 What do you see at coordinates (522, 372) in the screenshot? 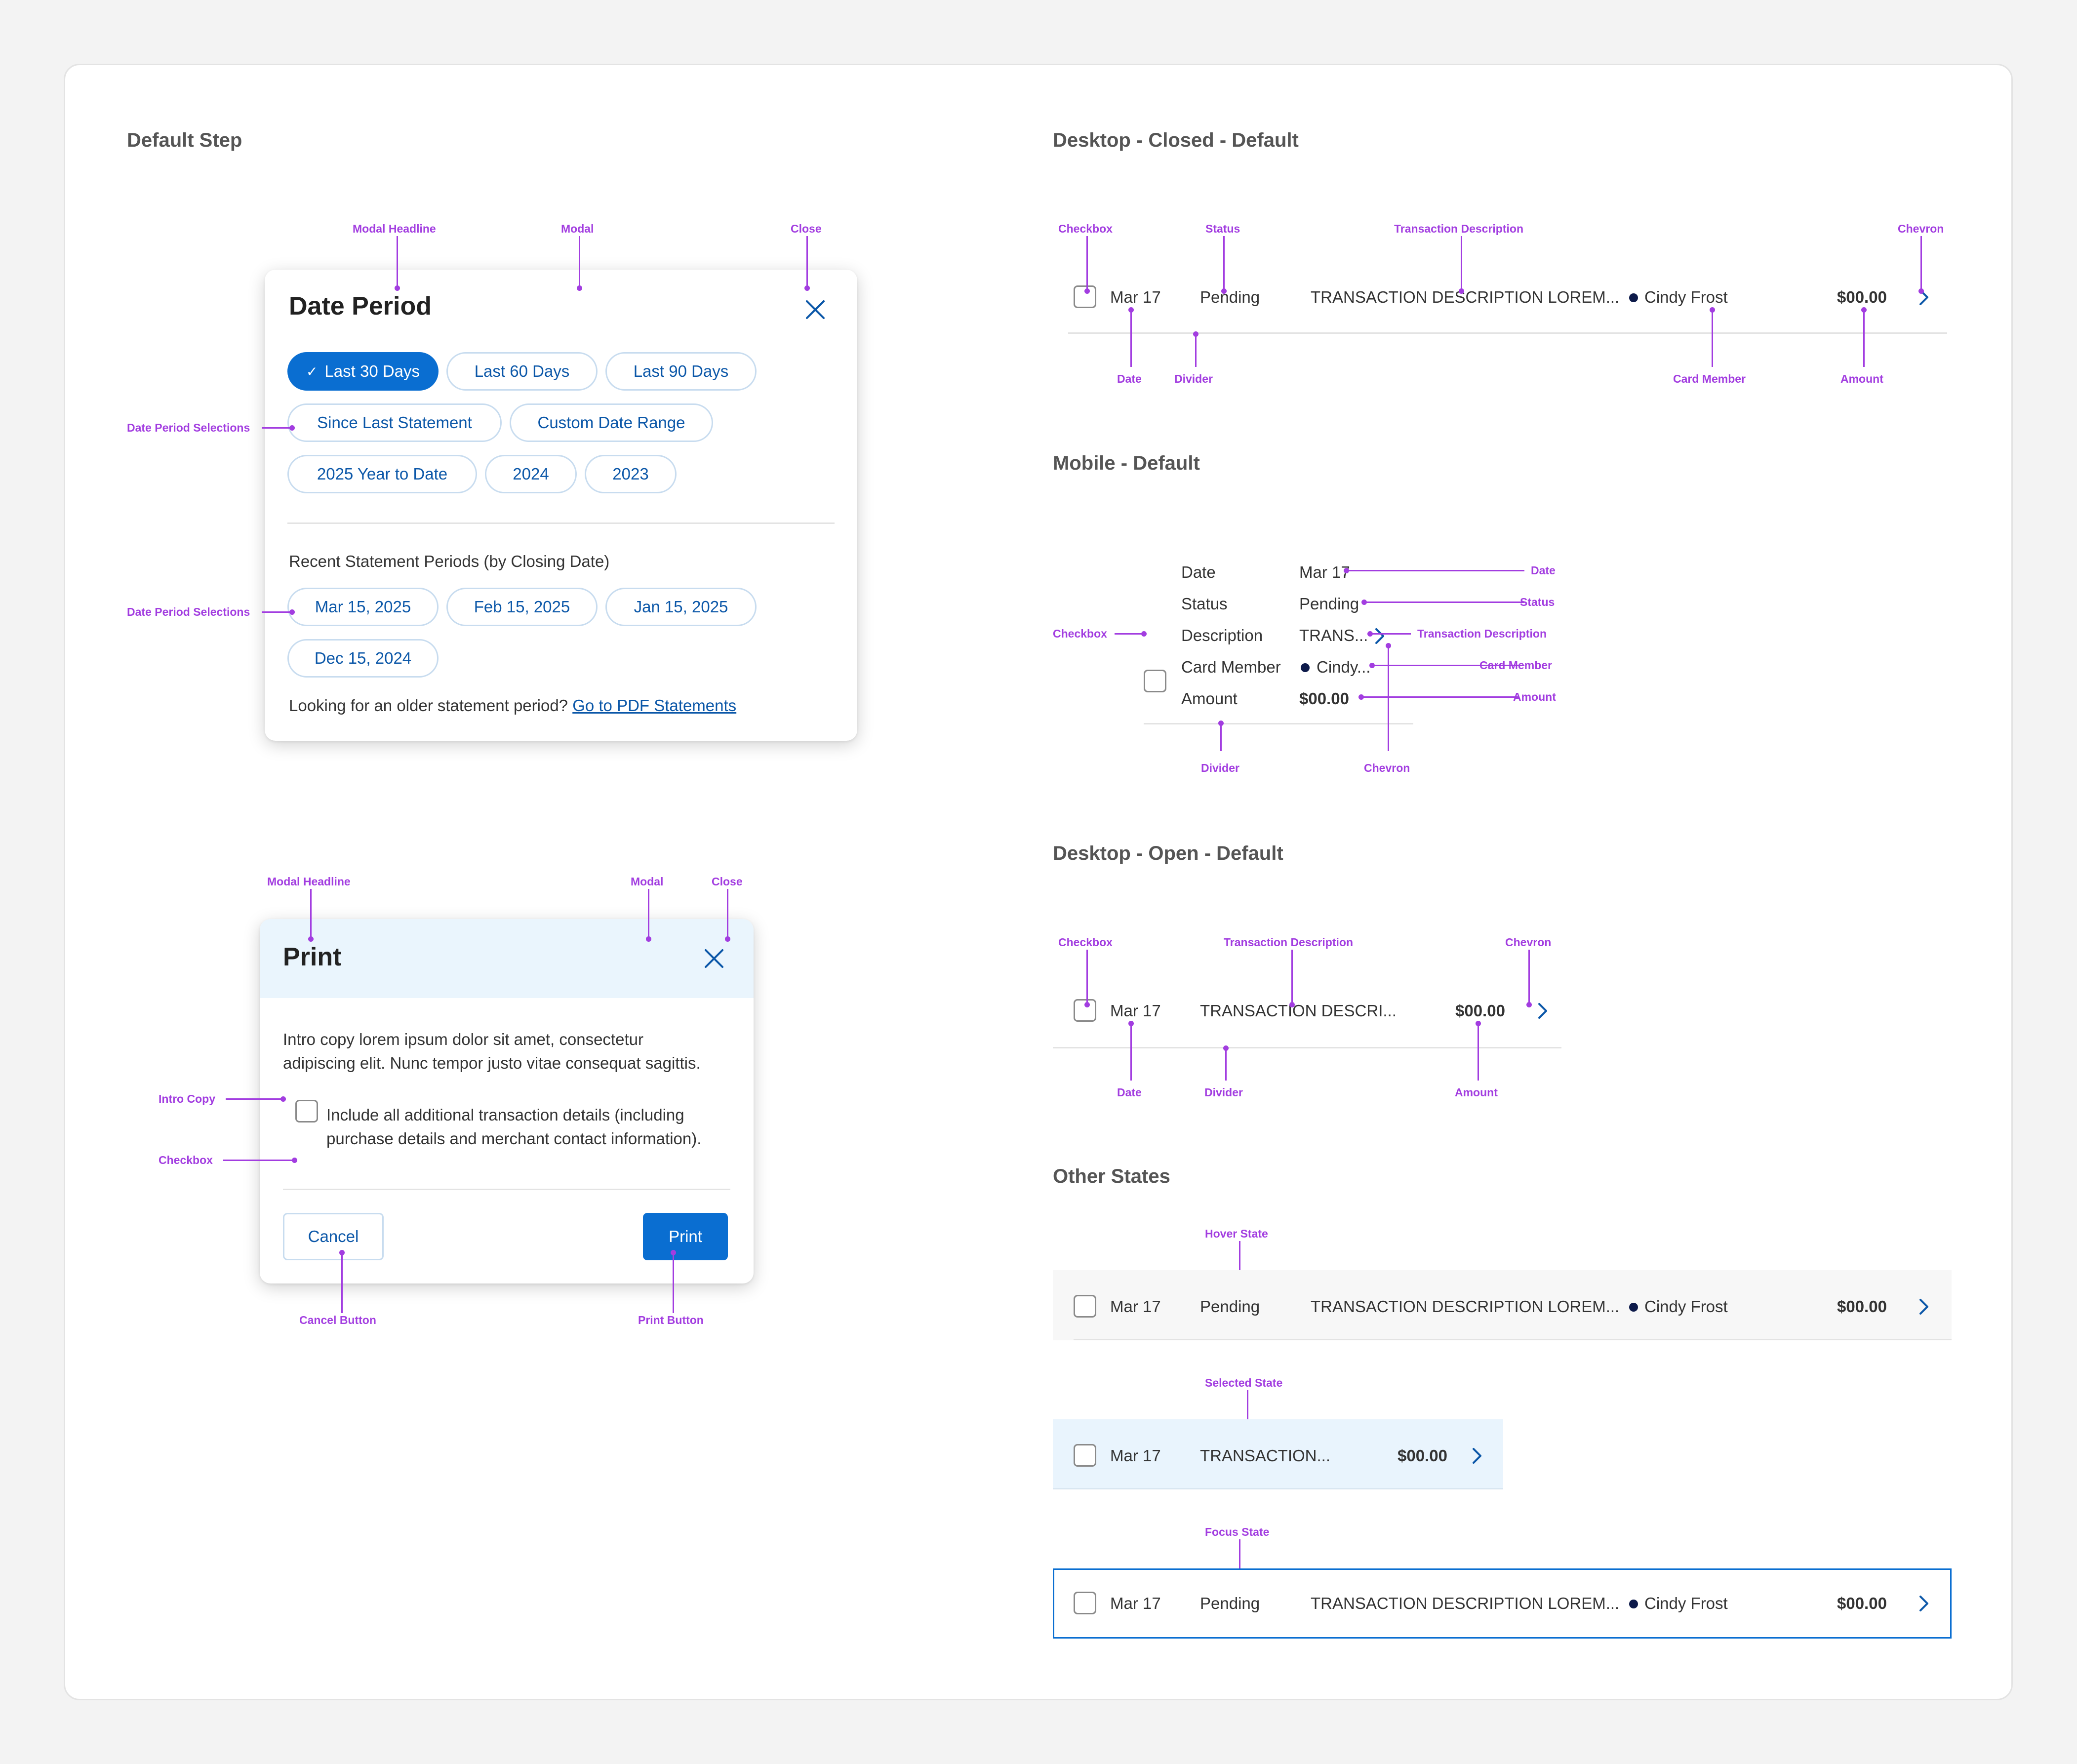
I see `chip-last-60-days: Last 60 Days` at bounding box center [522, 372].